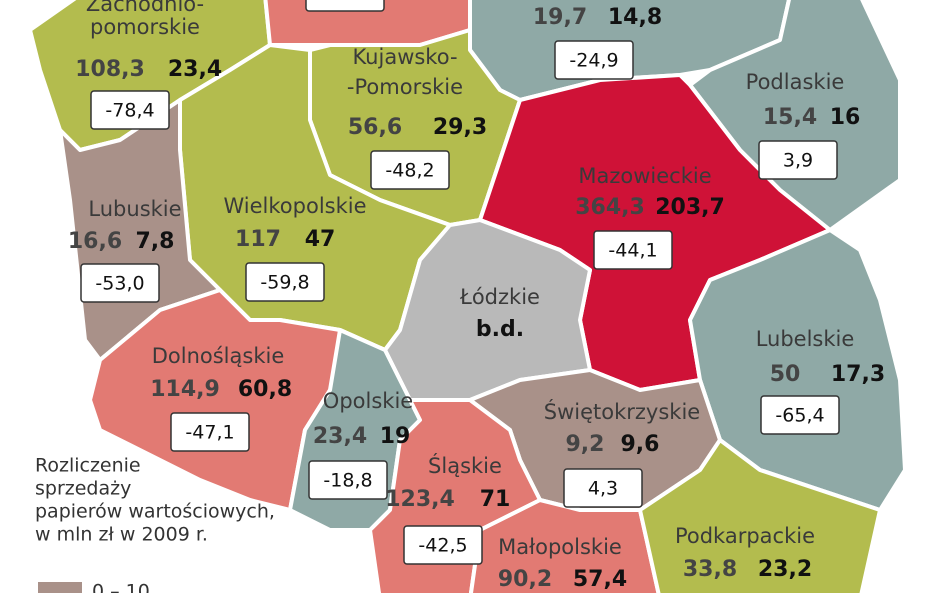  What do you see at coordinates (790, 117) in the screenshot?
I see `region-value: 15,4` at bounding box center [790, 117].